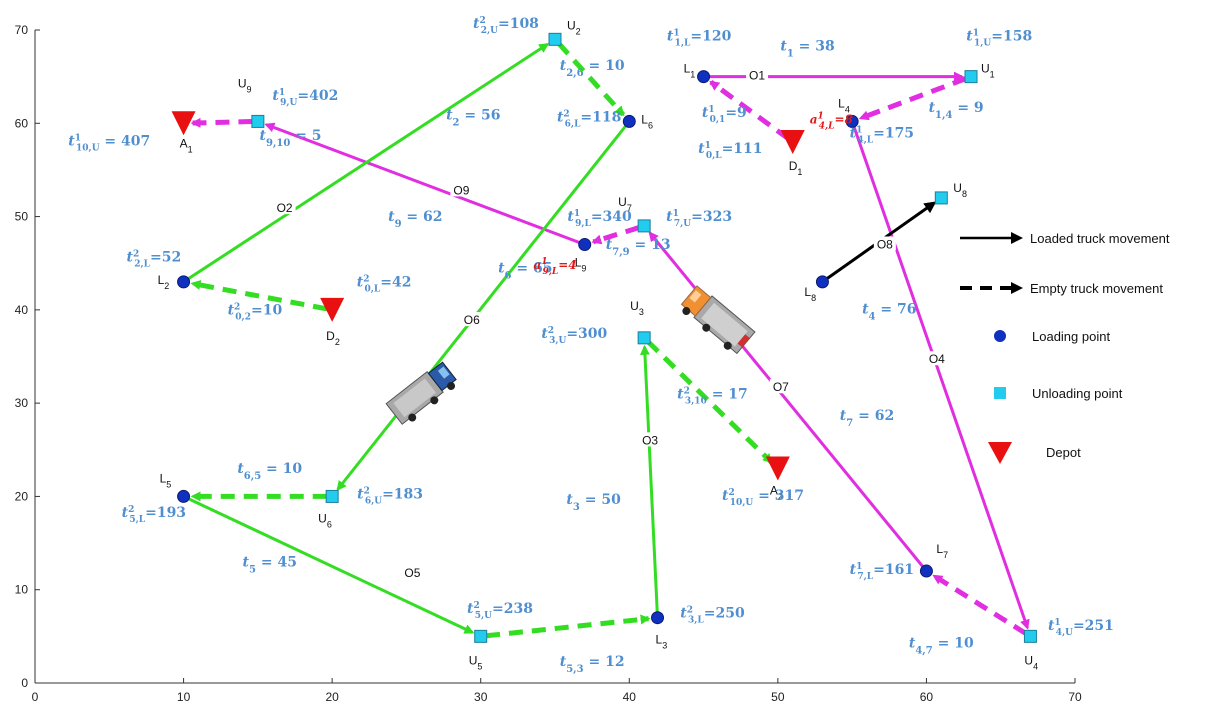 The image size is (1206, 709). What do you see at coordinates (184, 697) in the screenshot?
I see `x-tick-label: 10` at bounding box center [184, 697].